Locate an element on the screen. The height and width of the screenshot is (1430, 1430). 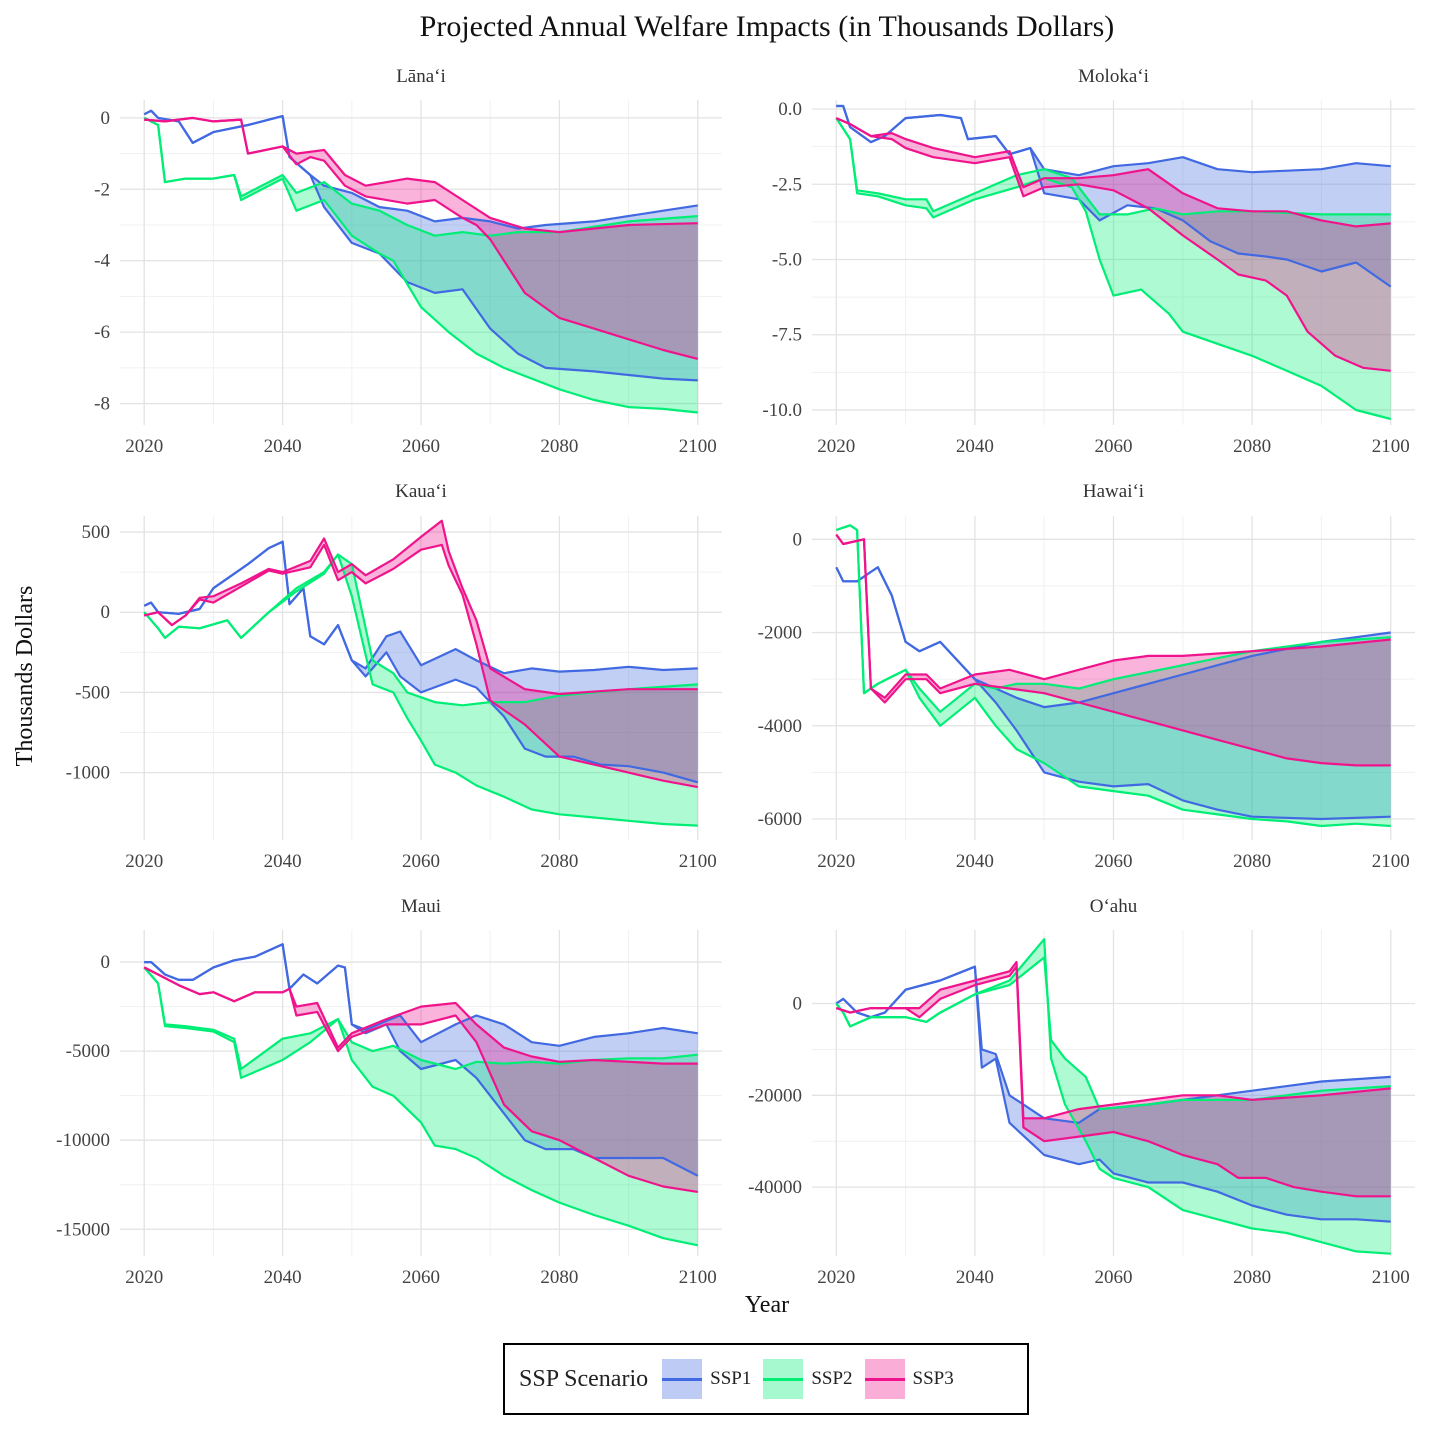
ribbon-ssp3-kauai is located at coordinates (421, 654).